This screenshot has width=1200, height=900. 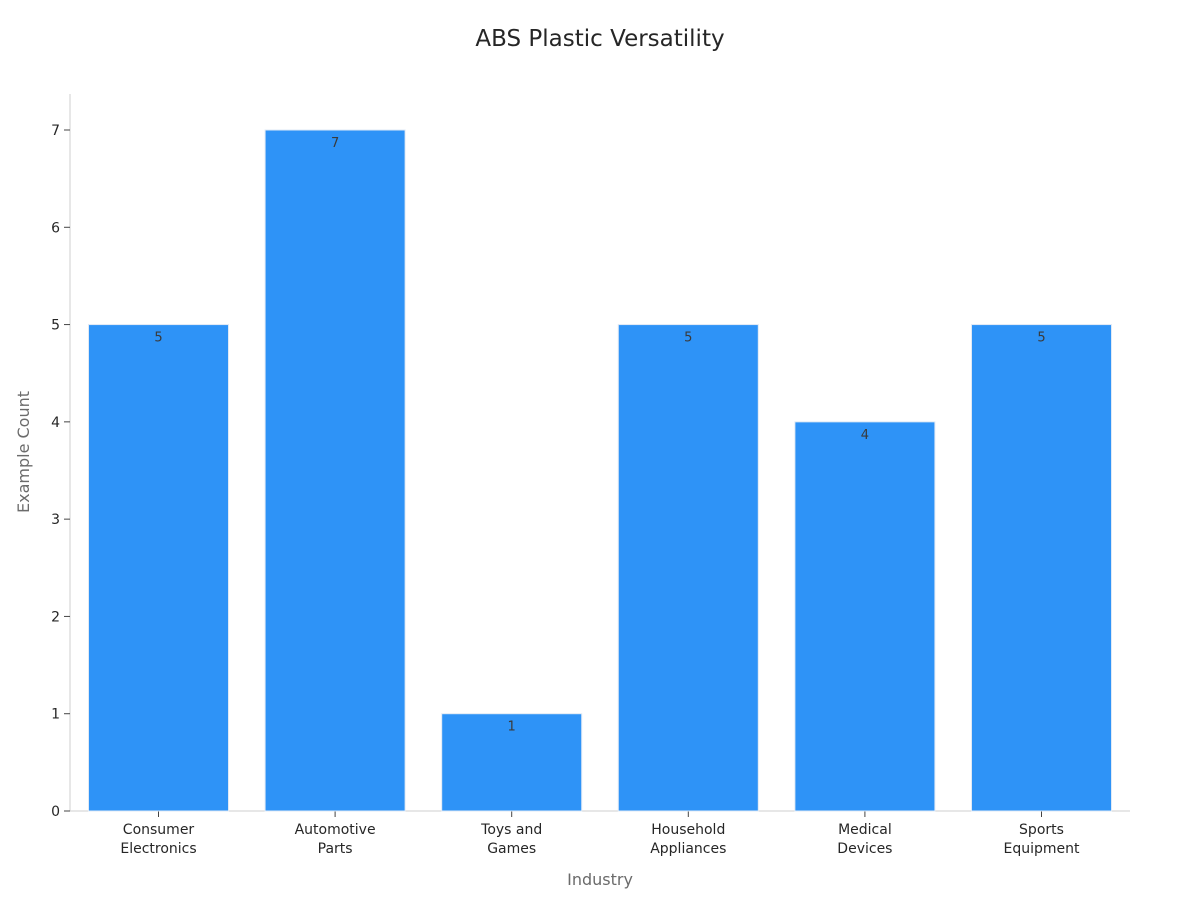 What do you see at coordinates (55, 617) in the screenshot?
I see `y-tick-label: 2` at bounding box center [55, 617].